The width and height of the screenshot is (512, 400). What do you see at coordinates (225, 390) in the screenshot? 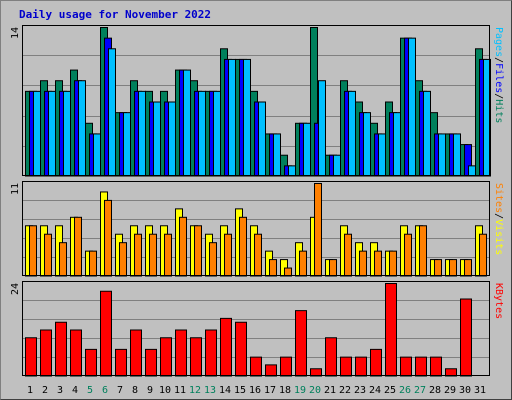
I see `day-label-14: 14` at bounding box center [225, 390].